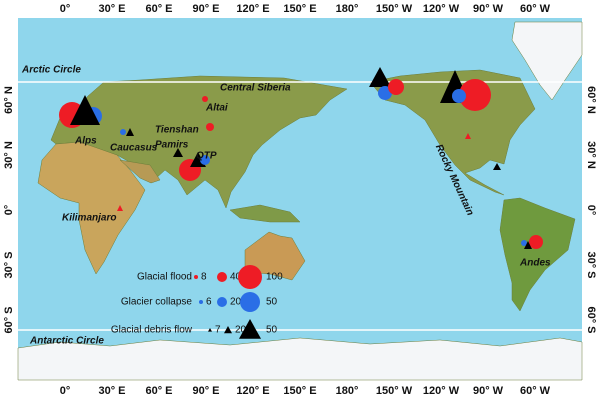  What do you see at coordinates (172, 145) in the screenshot?
I see `region-label: Pamirs` at bounding box center [172, 145].